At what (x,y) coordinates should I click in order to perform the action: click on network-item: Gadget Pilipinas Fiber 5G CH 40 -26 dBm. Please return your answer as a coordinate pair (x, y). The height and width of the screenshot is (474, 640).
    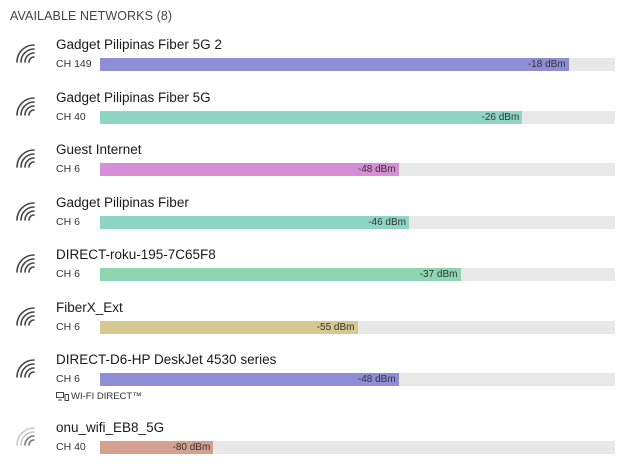
    Looking at the image, I should click on (320, 112).